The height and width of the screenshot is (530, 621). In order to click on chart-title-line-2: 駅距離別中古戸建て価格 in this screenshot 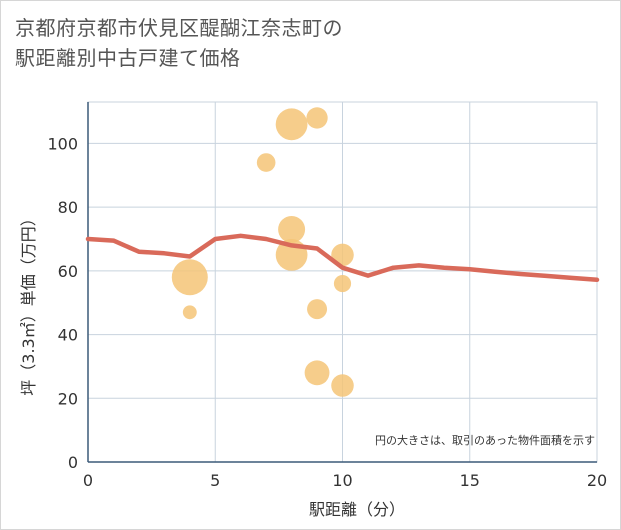, I will do `click(128, 58)`.